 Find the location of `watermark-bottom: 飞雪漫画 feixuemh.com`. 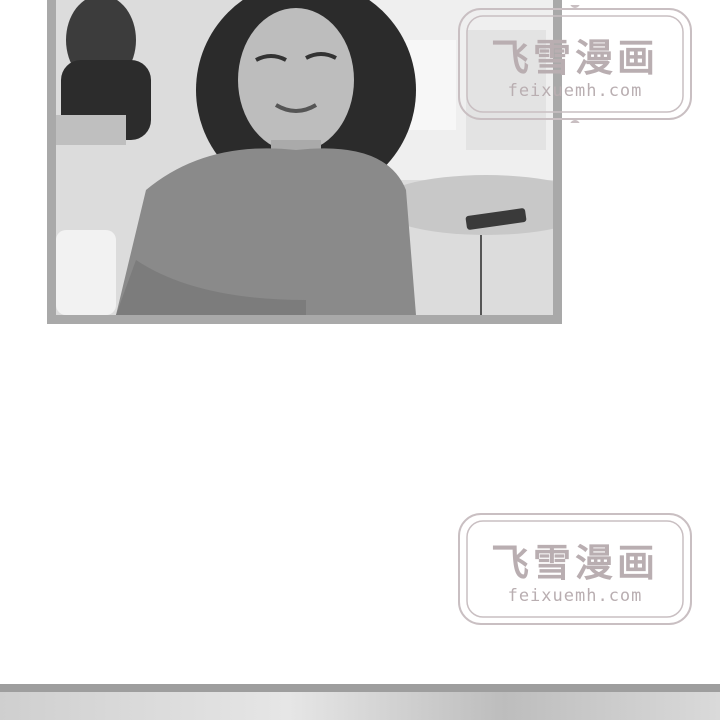

watermark-bottom: 飞雪漫画 feixuemh.com is located at coordinates (575, 570).